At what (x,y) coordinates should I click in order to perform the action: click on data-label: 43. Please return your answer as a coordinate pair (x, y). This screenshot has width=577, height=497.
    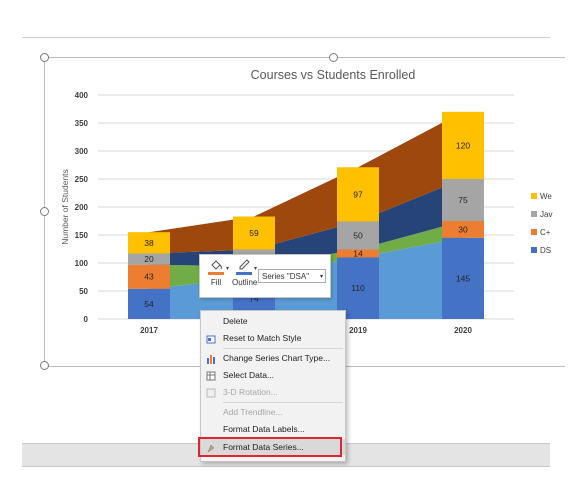
    Looking at the image, I should click on (149, 277).